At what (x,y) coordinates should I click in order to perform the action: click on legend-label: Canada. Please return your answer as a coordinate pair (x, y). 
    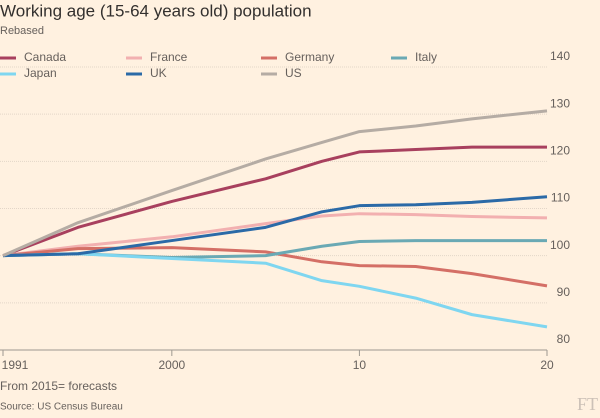
    Looking at the image, I should click on (45, 57).